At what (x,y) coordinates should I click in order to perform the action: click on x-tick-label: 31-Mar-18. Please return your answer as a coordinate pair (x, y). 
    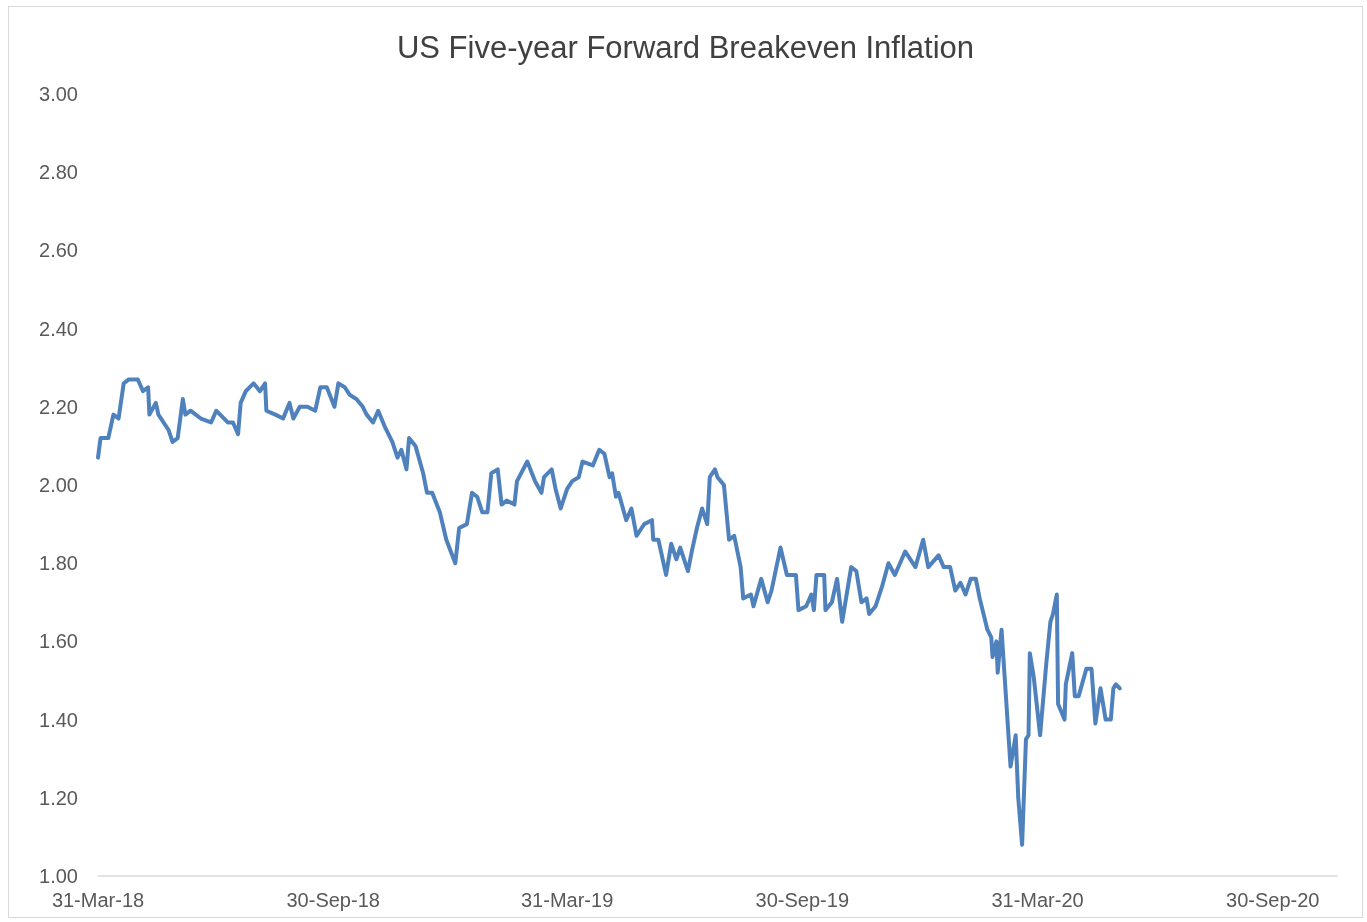
    Looking at the image, I should click on (98, 900).